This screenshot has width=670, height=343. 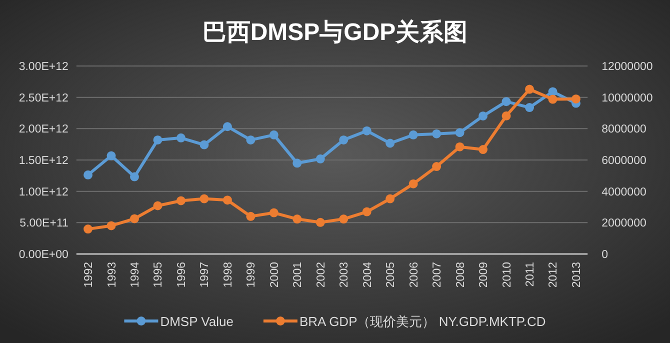 I want to click on y2-tick-label: 2000000, so click(x=624, y=224).